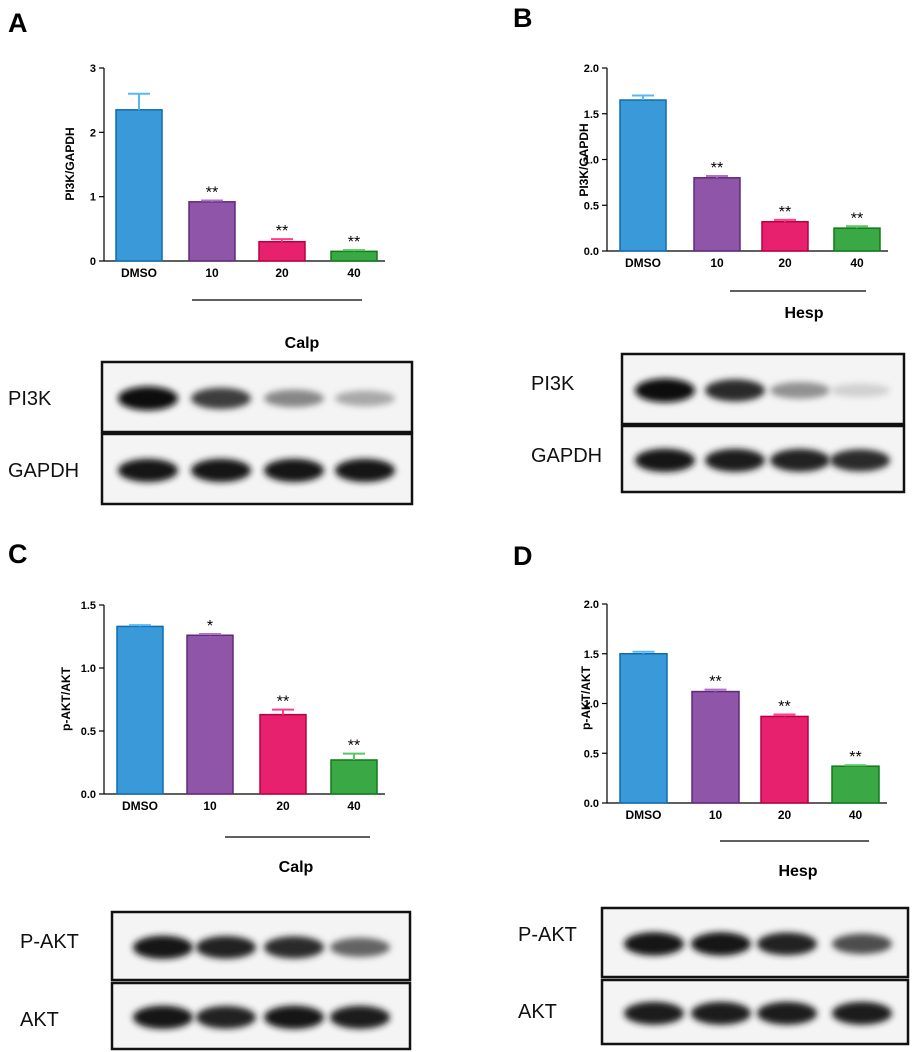  What do you see at coordinates (18, 554) in the screenshot?
I see `panel-letter: C` at bounding box center [18, 554].